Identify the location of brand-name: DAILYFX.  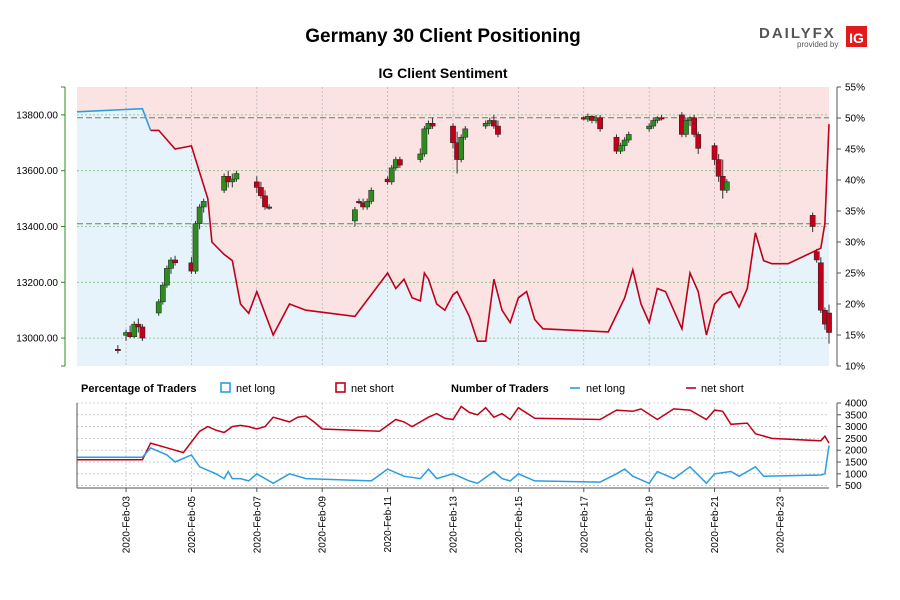
(797, 33).